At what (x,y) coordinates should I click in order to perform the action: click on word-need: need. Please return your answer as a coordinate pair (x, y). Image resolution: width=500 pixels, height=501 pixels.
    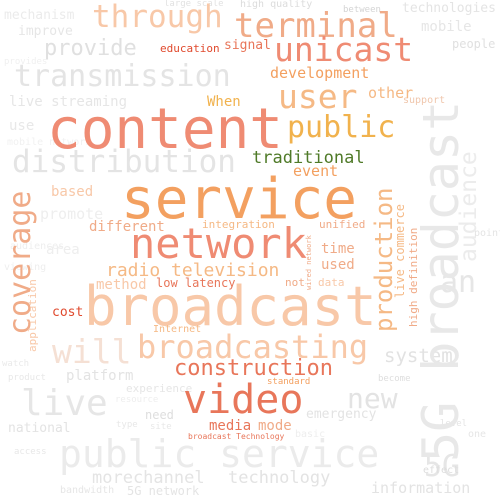
    Looking at the image, I should click on (159, 415).